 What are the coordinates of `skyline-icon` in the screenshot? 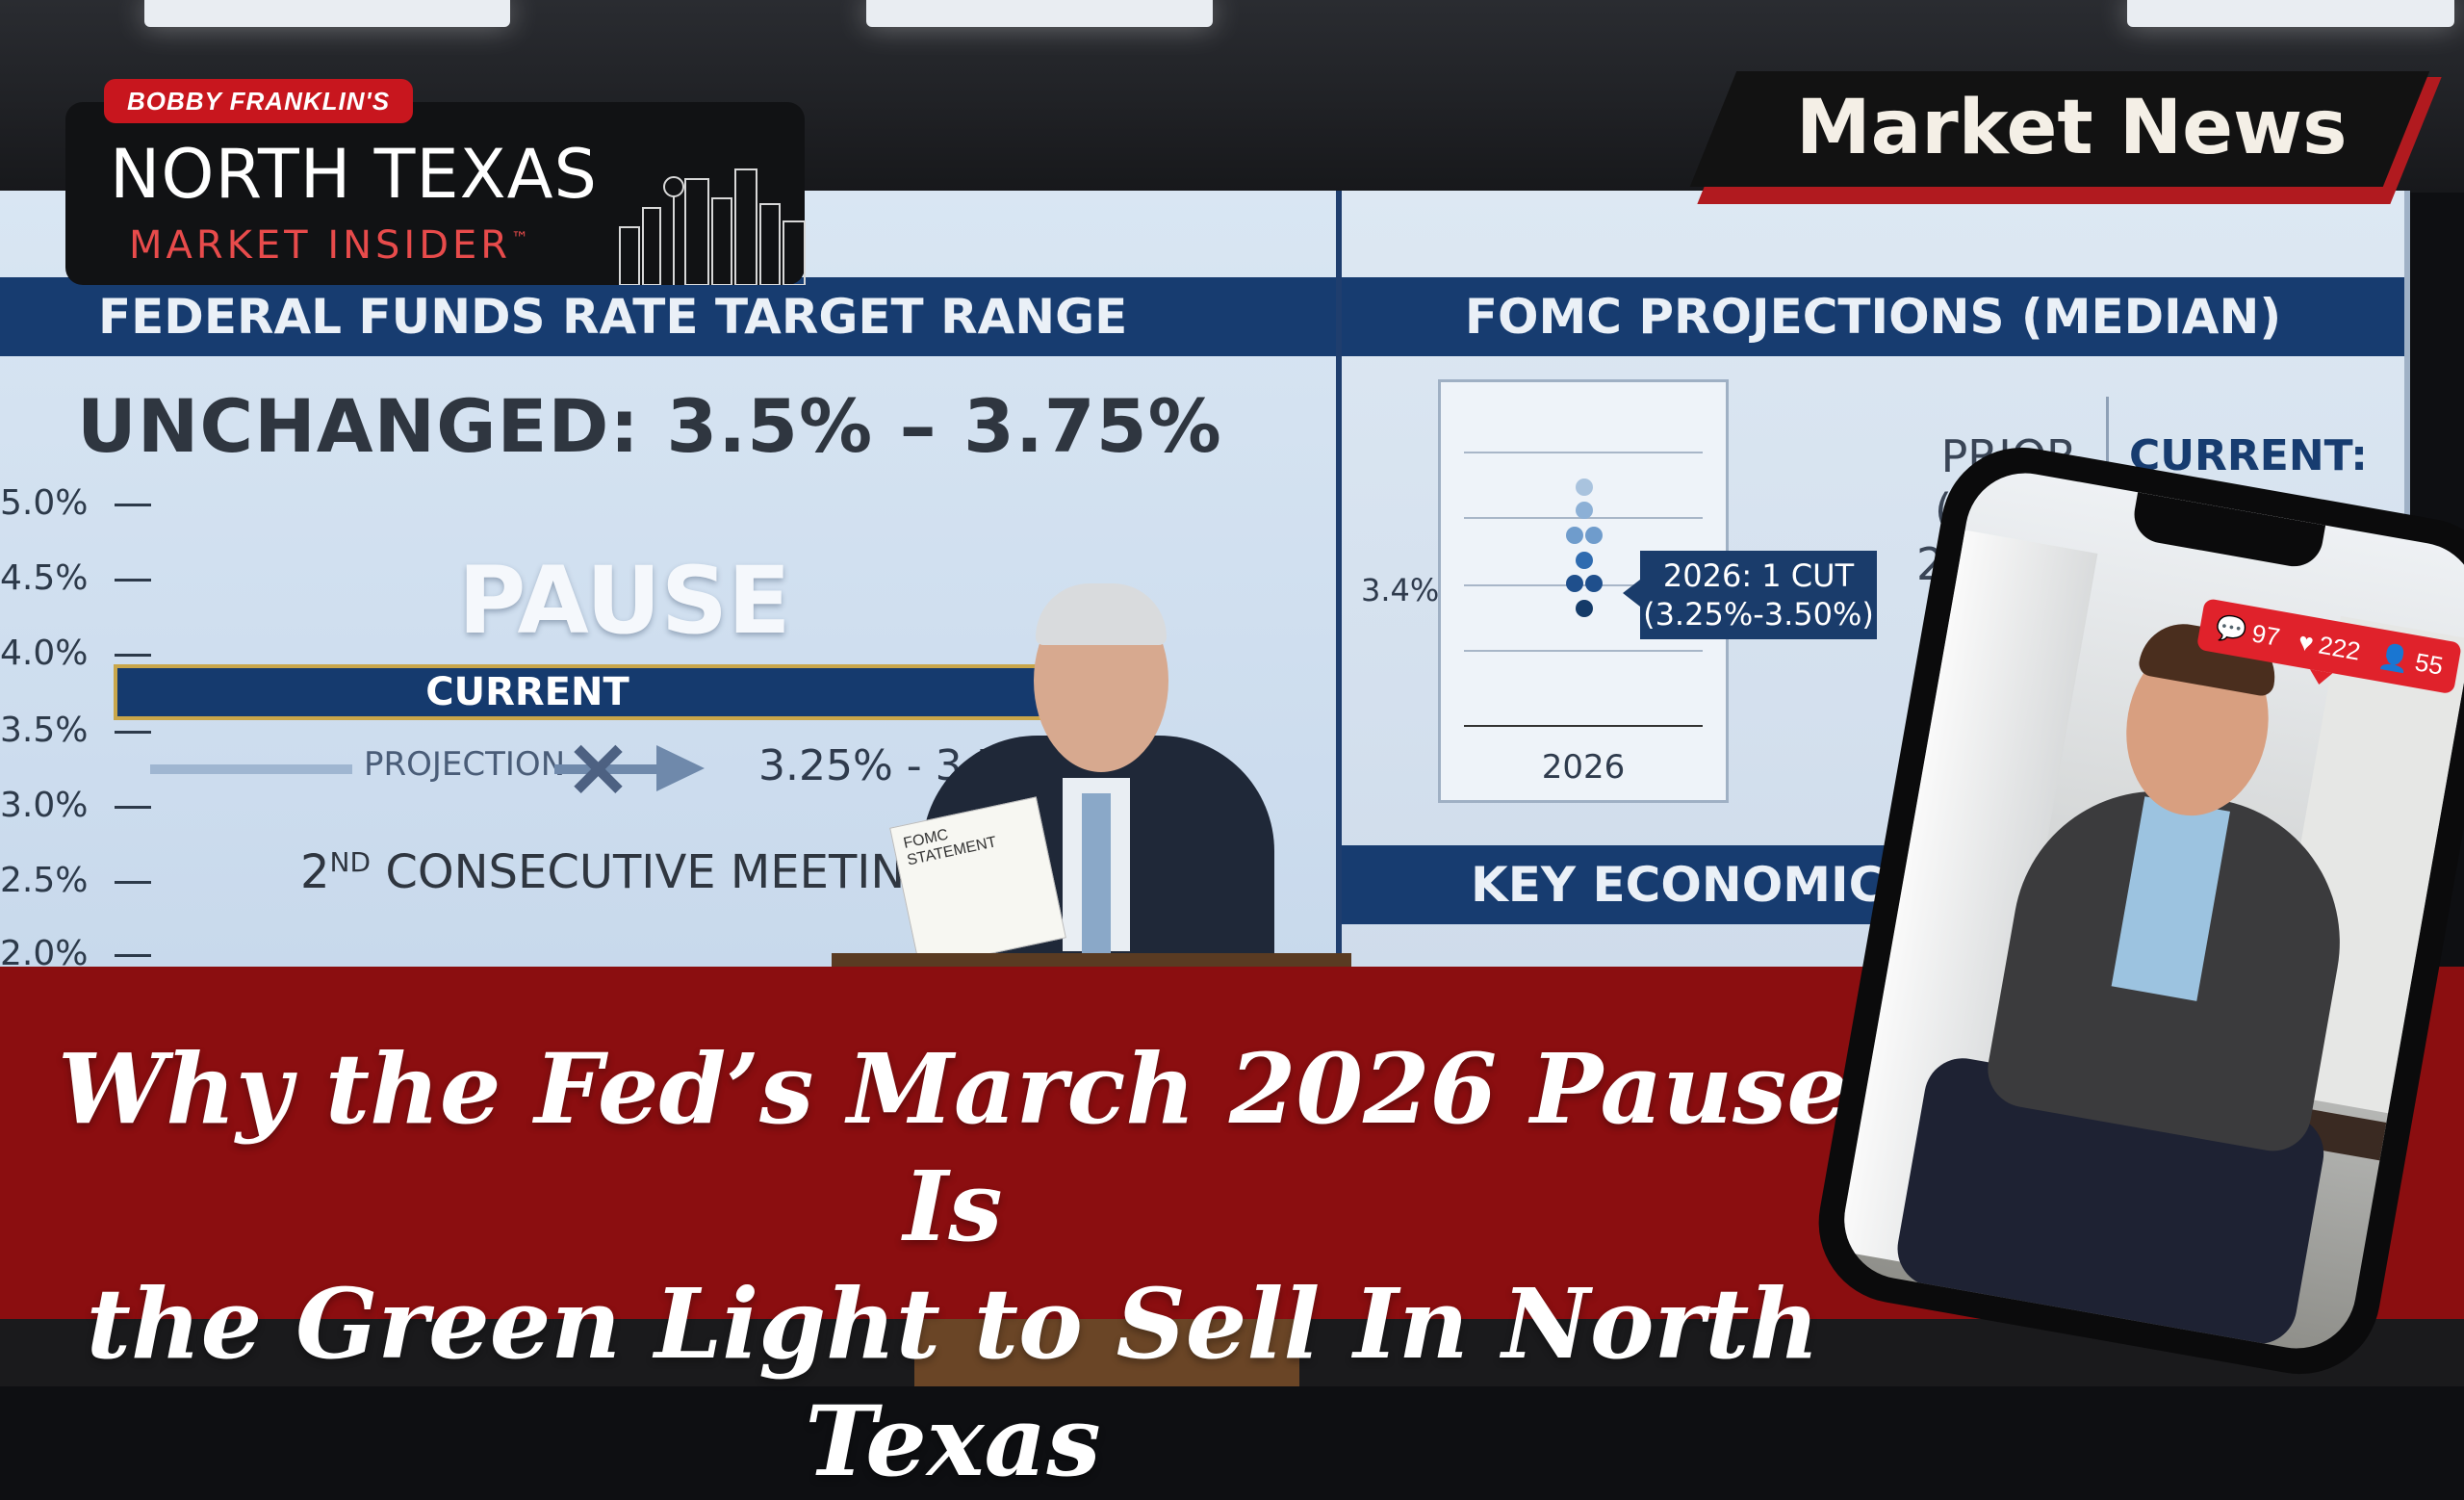 It's located at (712, 226).